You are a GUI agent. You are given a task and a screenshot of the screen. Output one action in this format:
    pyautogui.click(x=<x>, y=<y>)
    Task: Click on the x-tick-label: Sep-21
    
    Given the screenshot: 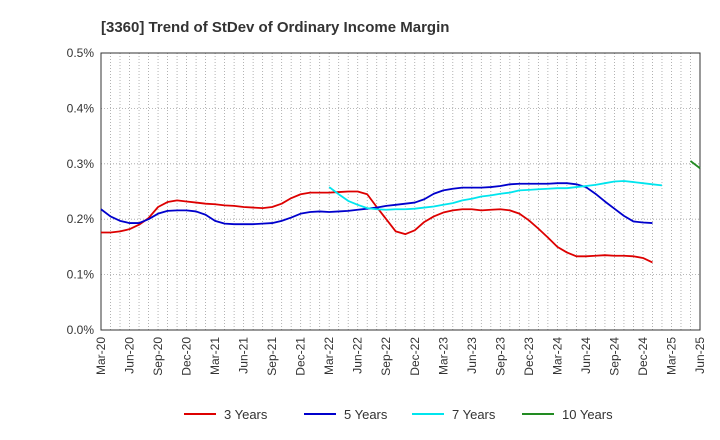 What is the action you would take?
    pyautogui.click(x=272, y=356)
    